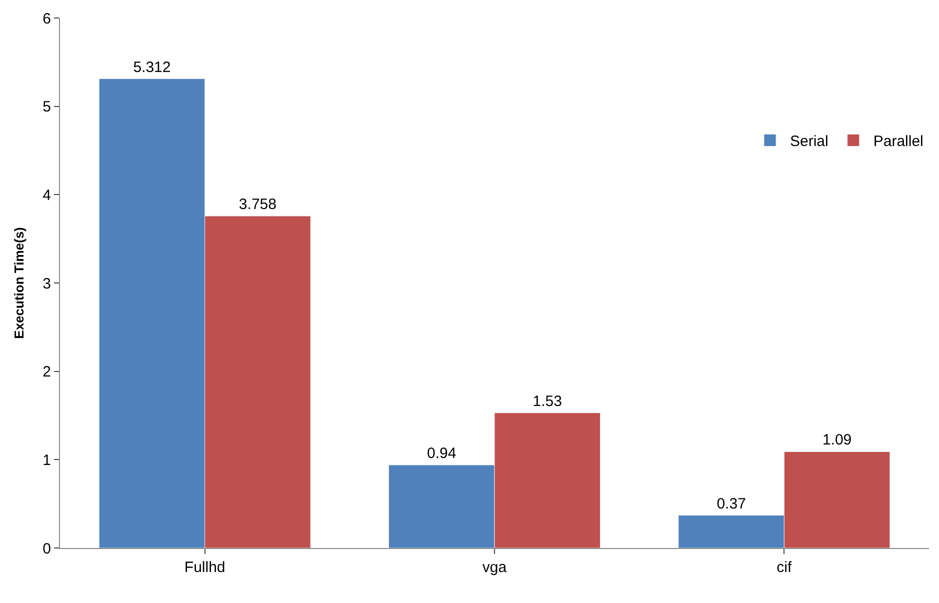 The width and height of the screenshot is (939, 603). What do you see at coordinates (731, 503) in the screenshot?
I see `data-label: 0.37` at bounding box center [731, 503].